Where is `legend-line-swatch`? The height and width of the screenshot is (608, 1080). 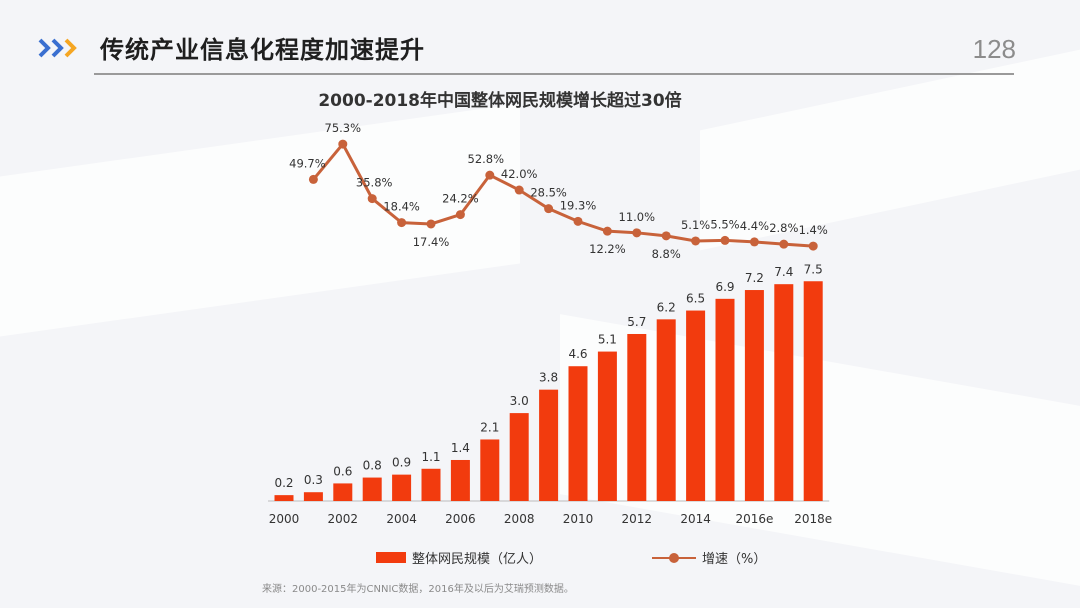 legend-line-swatch is located at coordinates (674, 558).